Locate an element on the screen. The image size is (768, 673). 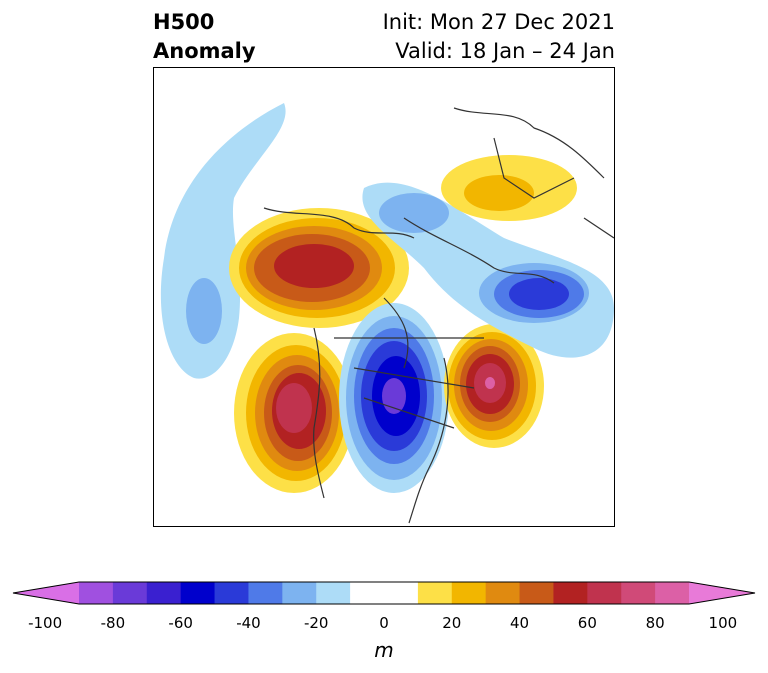
colorbar-extend-max is located at coordinates (722, 593).